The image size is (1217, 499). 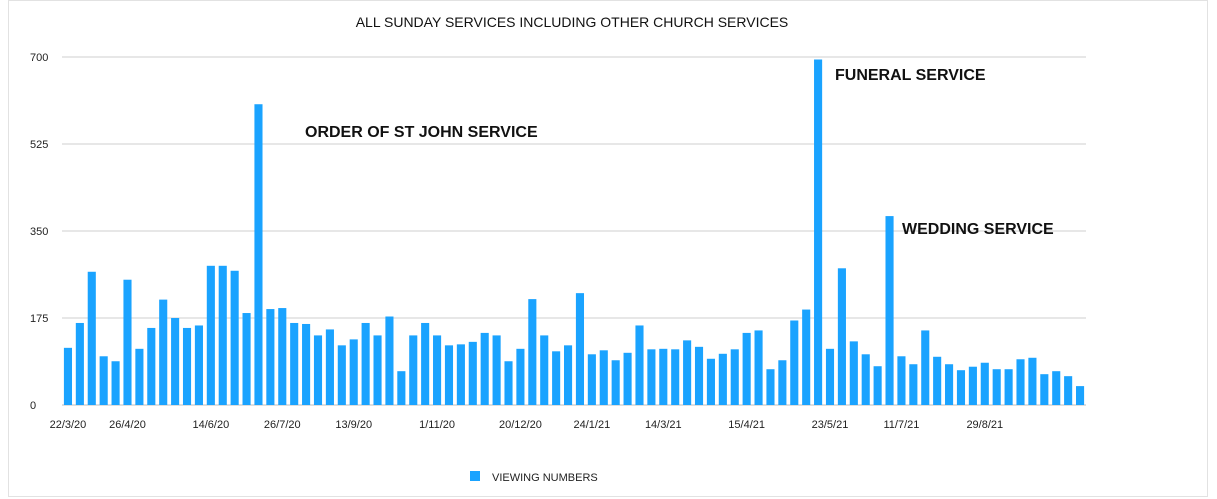 What do you see at coordinates (746, 425) in the screenshot?
I see `x-tick-label: 15/4/21` at bounding box center [746, 425].